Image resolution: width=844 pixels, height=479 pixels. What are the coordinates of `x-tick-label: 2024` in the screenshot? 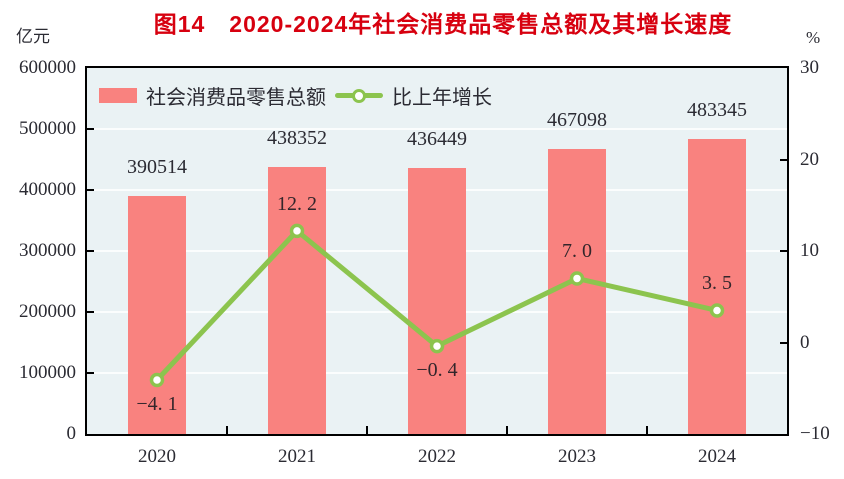 It's located at (717, 456).